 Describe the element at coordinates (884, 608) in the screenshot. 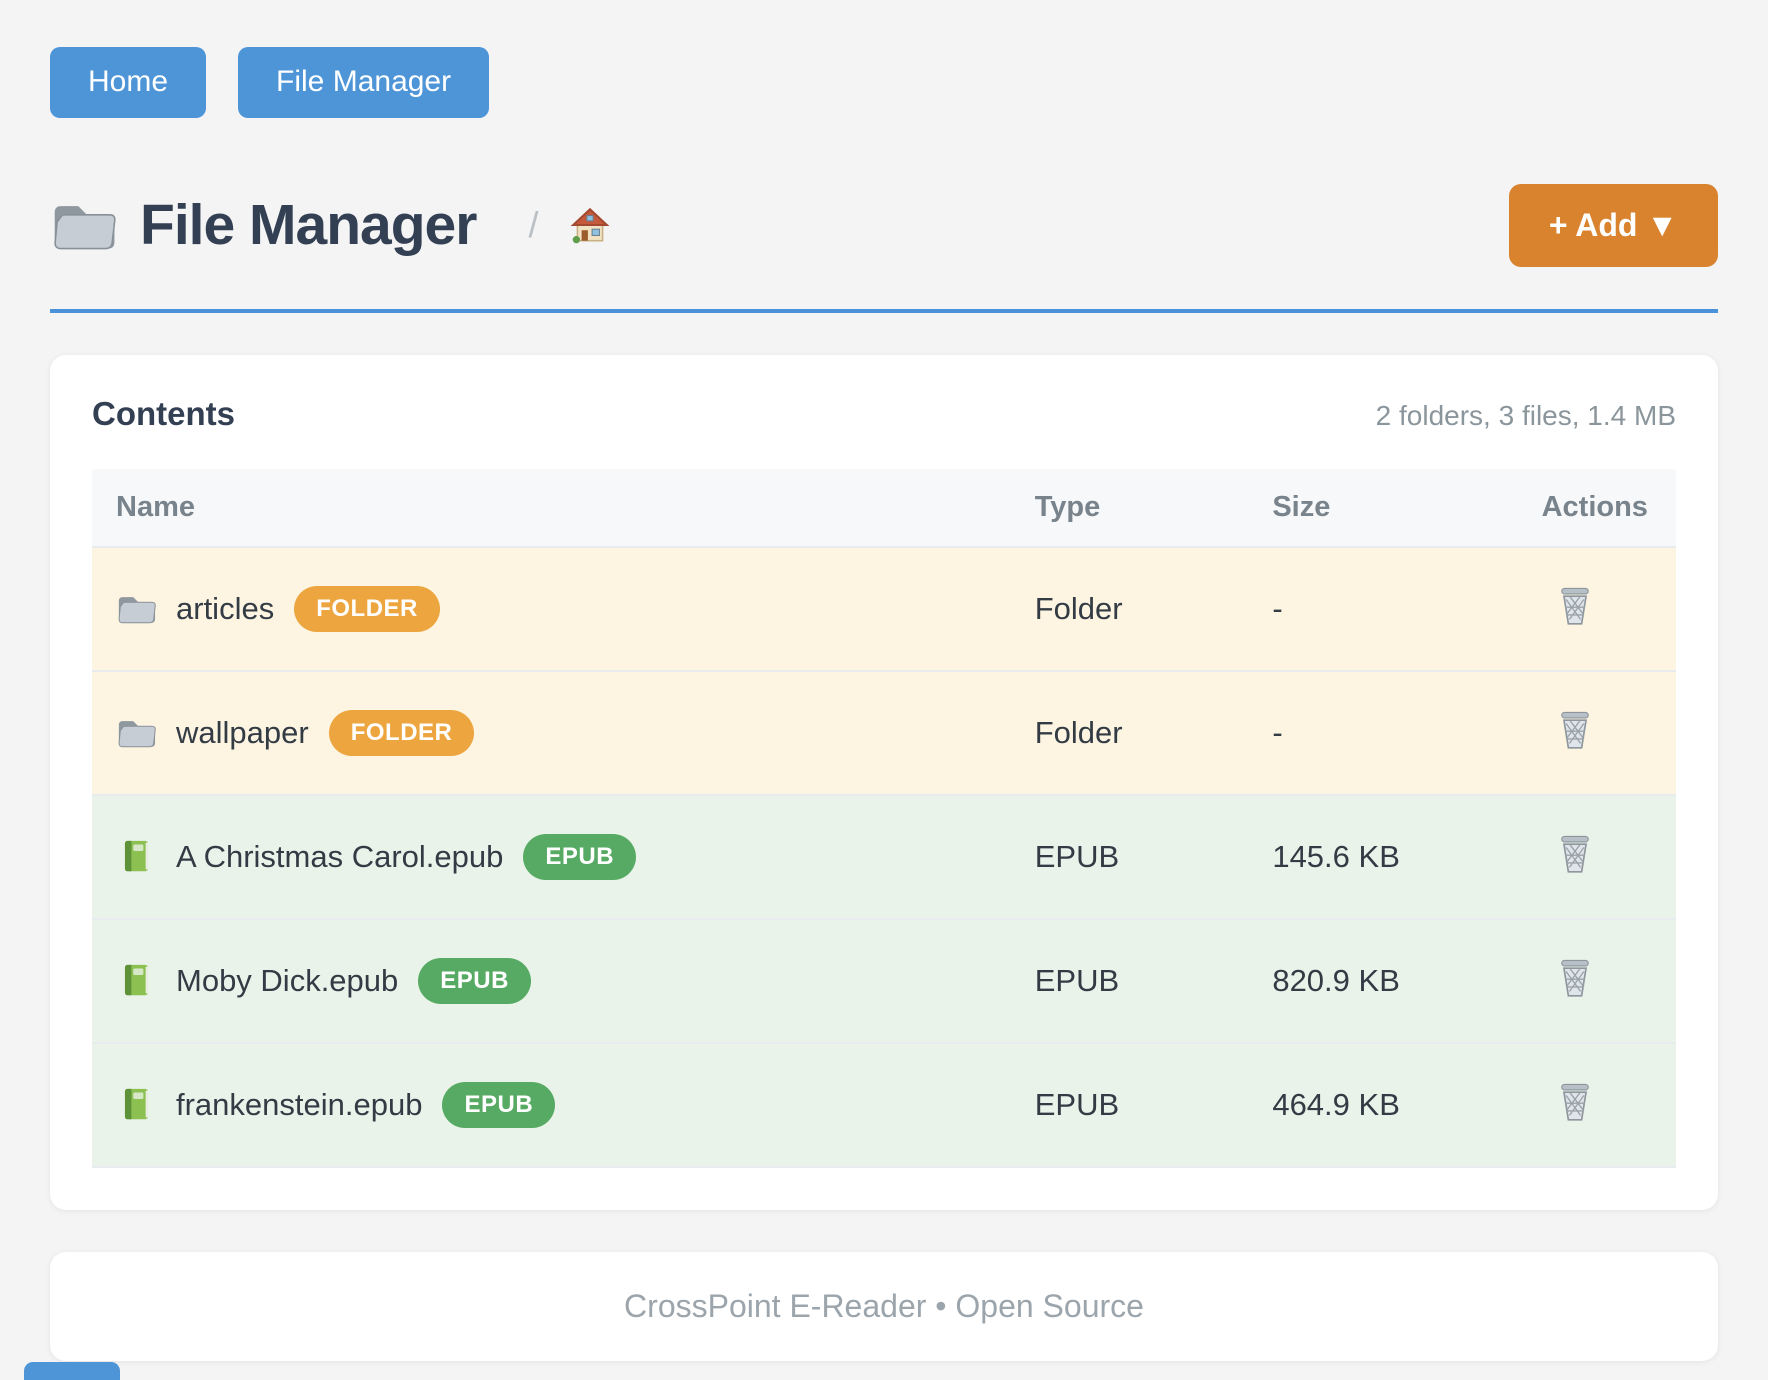

I see `table-row: articles FOLDER Folder -` at that location.